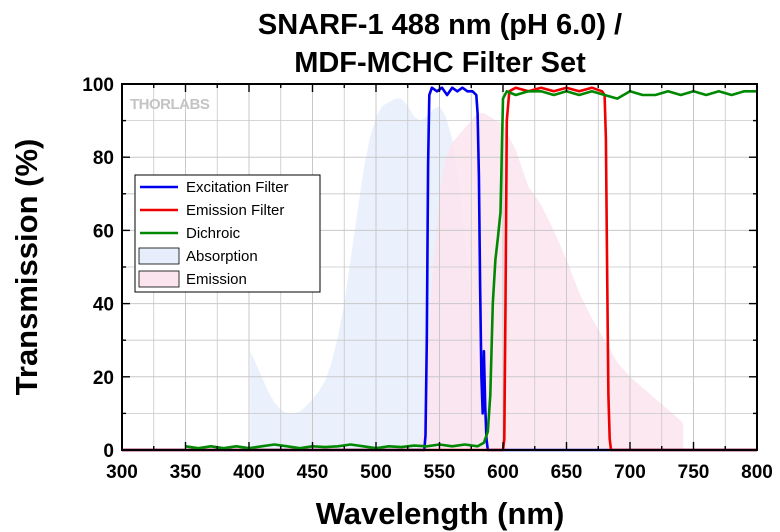  What do you see at coordinates (170, 104) in the screenshot?
I see `thorlabs-logo: THORLABS` at bounding box center [170, 104].